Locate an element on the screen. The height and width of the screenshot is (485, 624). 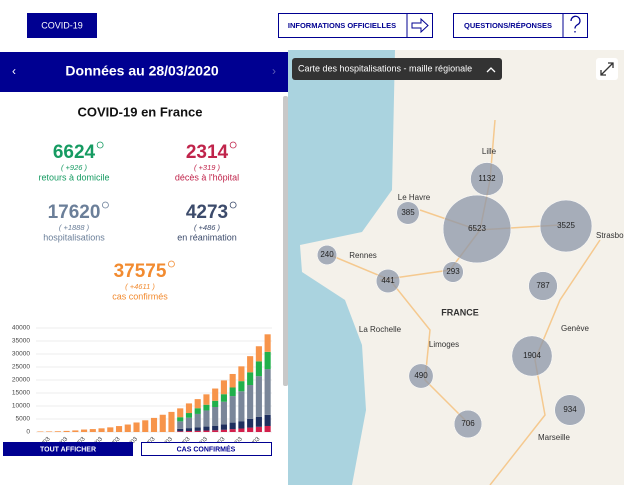
panel-subtitle: COVID-19 en France is located at coordinates (140, 111).